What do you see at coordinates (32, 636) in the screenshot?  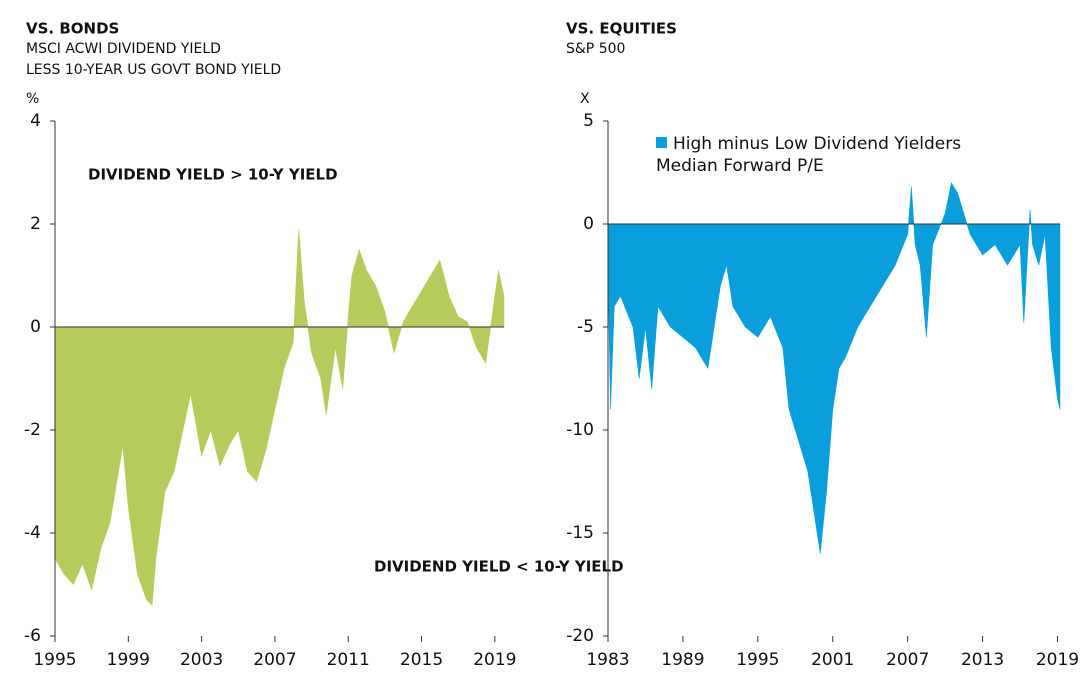 I see `y-tick-label: -6` at bounding box center [32, 636].